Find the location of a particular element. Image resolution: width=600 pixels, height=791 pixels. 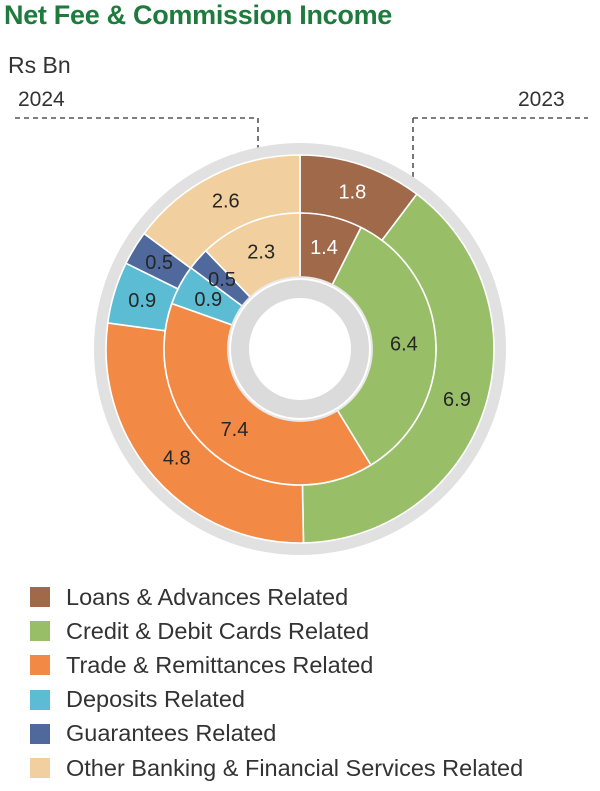

inner-slice-label: 7.4 is located at coordinates (235, 430).